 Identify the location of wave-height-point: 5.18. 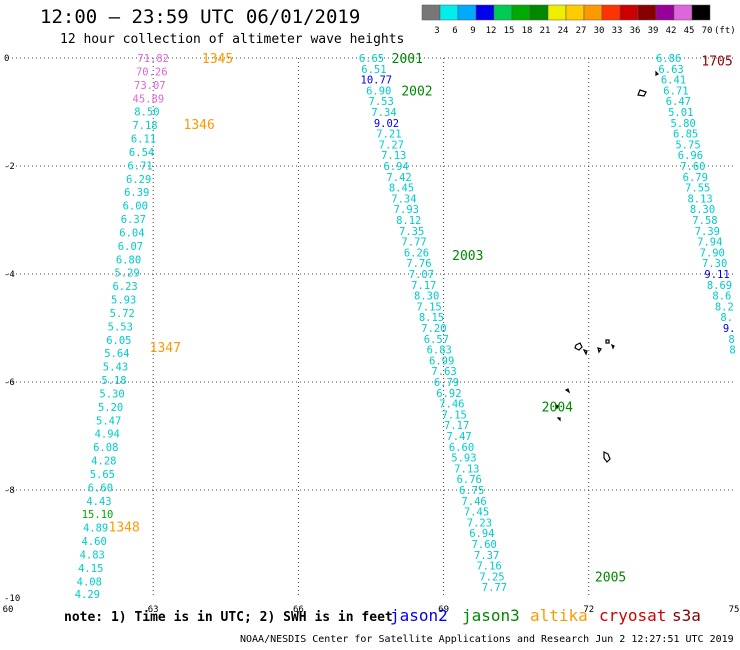
(113, 381).